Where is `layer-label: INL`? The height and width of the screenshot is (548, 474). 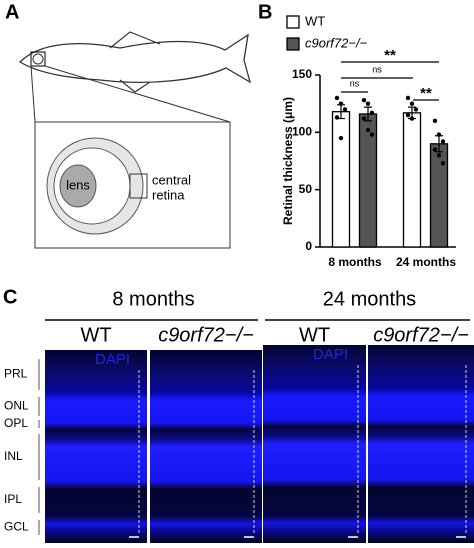
layer-label: INL is located at coordinates (13, 456).